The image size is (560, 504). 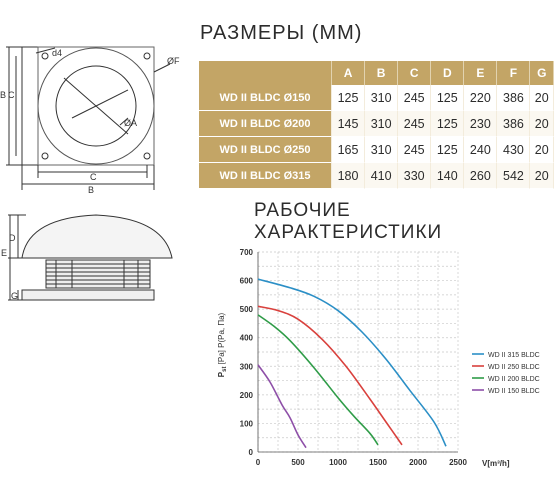 I want to click on performance-heading-line2: ХАРАКТЕРИСТИКИ, so click(x=348, y=232).